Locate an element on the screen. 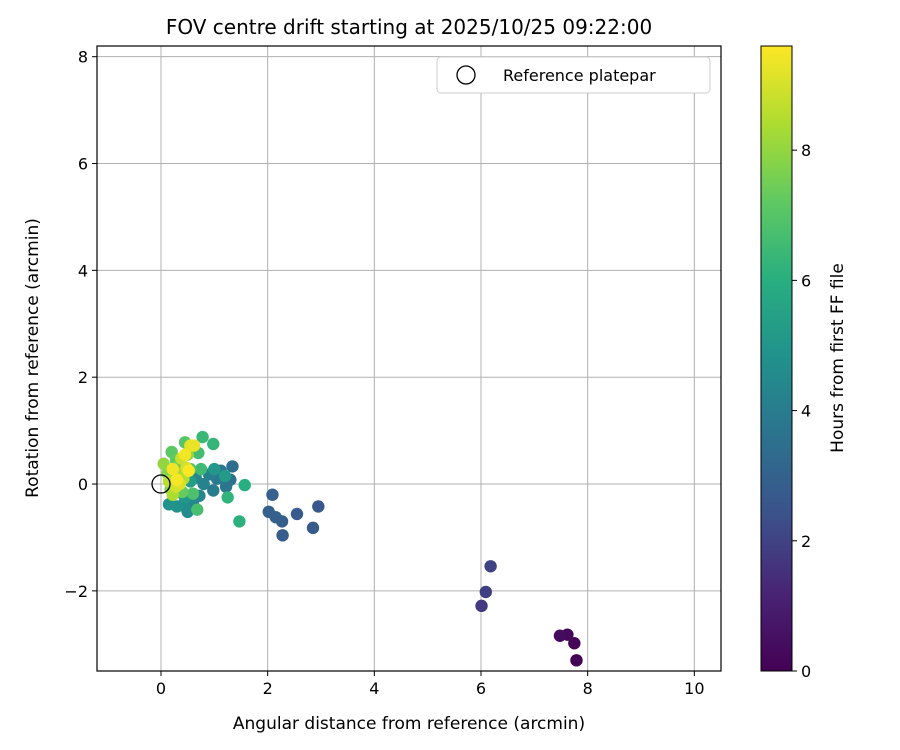 The height and width of the screenshot is (750, 900). reference-platepar-marker is located at coordinates (161, 484).